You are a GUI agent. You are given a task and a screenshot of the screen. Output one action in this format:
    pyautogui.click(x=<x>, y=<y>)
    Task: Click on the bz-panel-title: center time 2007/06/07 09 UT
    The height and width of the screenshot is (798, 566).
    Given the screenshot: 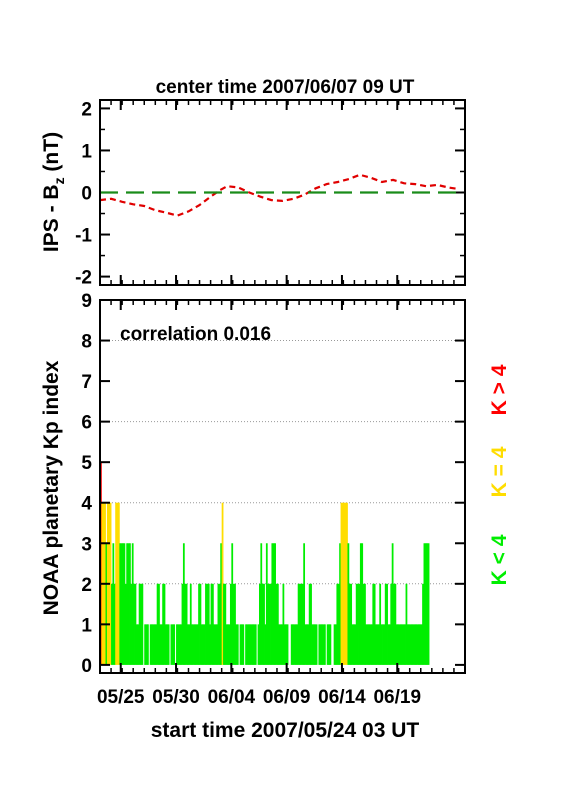 What is the action you would take?
    pyautogui.click(x=285, y=87)
    